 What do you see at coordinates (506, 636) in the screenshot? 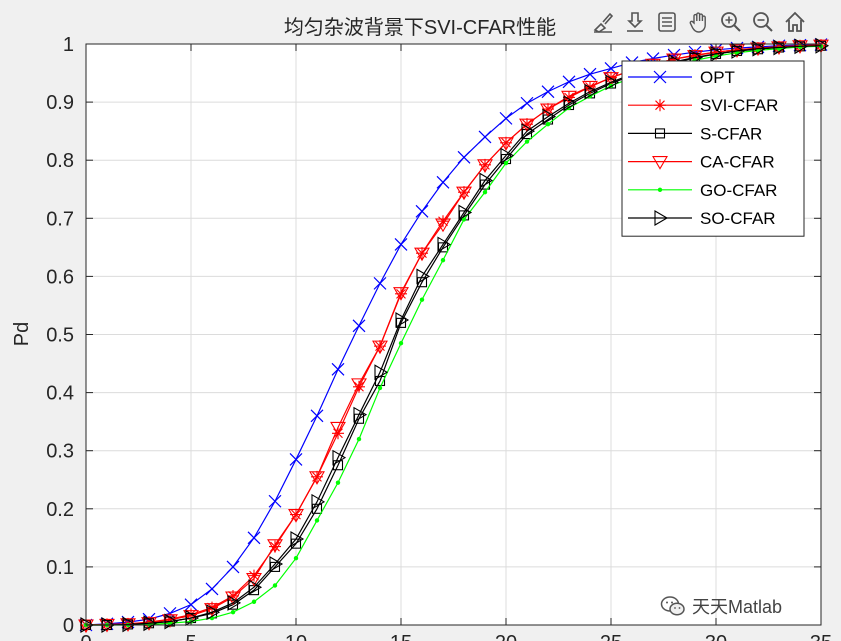
I see `x-tick-label: 20` at bounding box center [506, 636].